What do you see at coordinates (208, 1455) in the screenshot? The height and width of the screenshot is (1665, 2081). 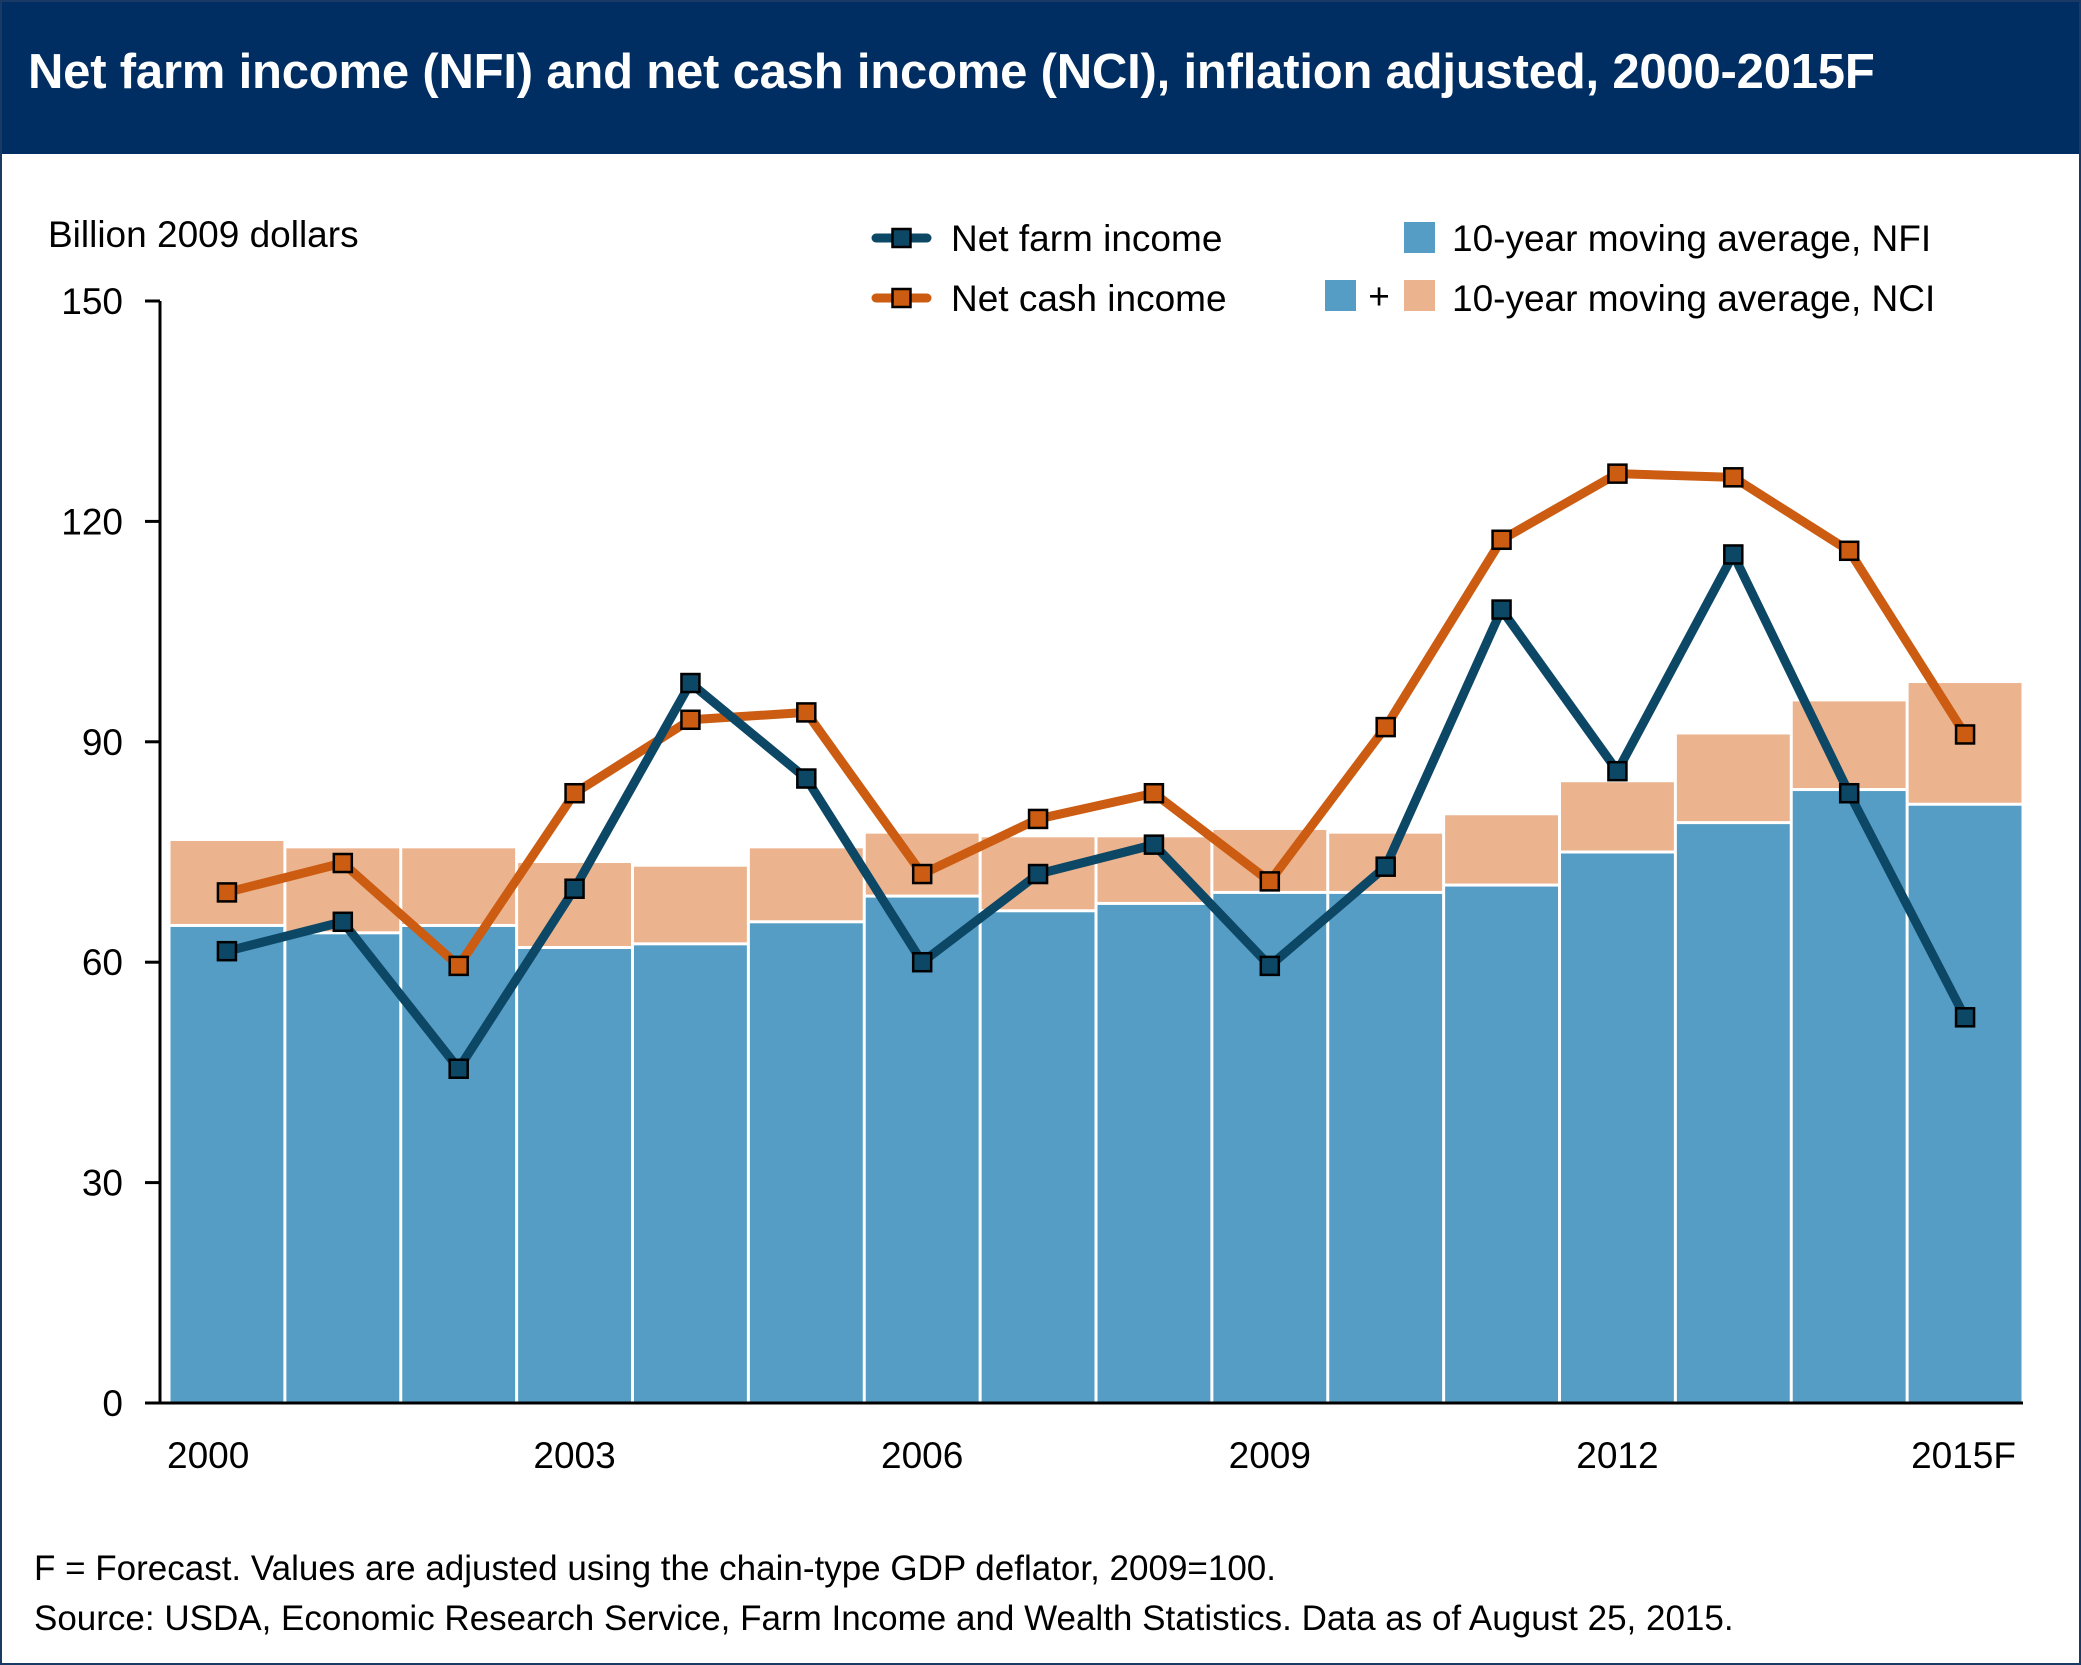 I see `x-tick-label: 2000` at bounding box center [208, 1455].